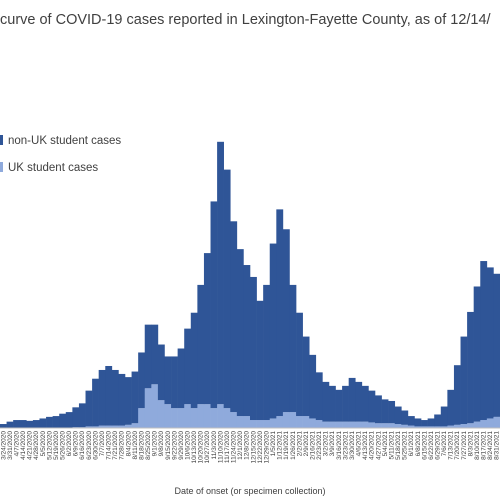  I want to click on x-tick-label: 3/30/2021, so click(352, 445).